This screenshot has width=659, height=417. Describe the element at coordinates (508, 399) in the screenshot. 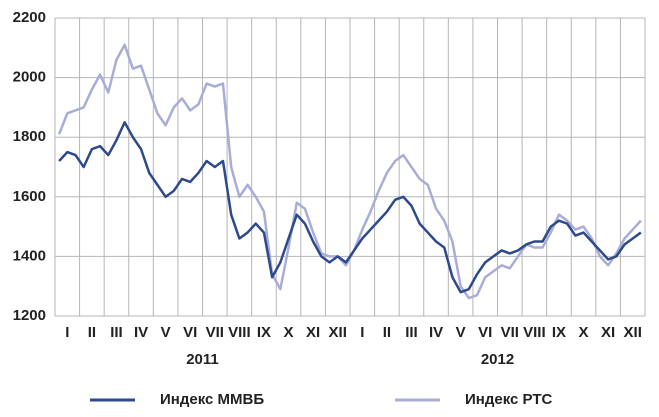

I see `legend-label: Индекс РТС` at that location.